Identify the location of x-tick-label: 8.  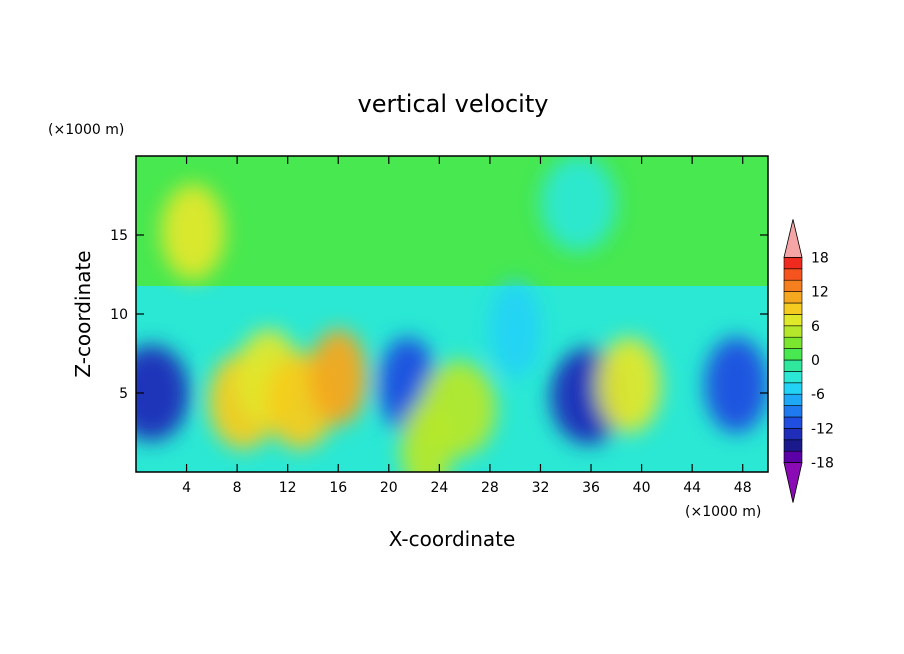
(237, 488).